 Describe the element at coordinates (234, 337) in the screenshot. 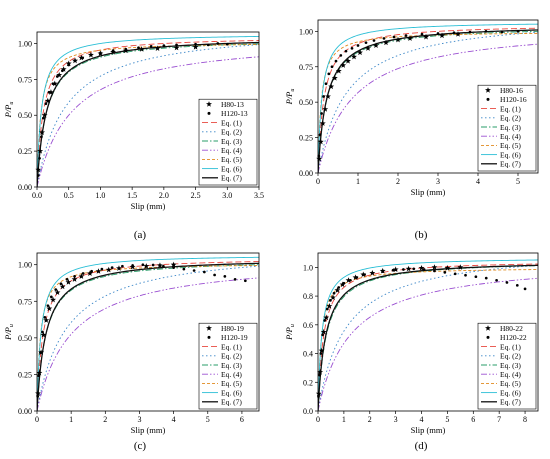

I see `legend-label: H120-19` at that location.